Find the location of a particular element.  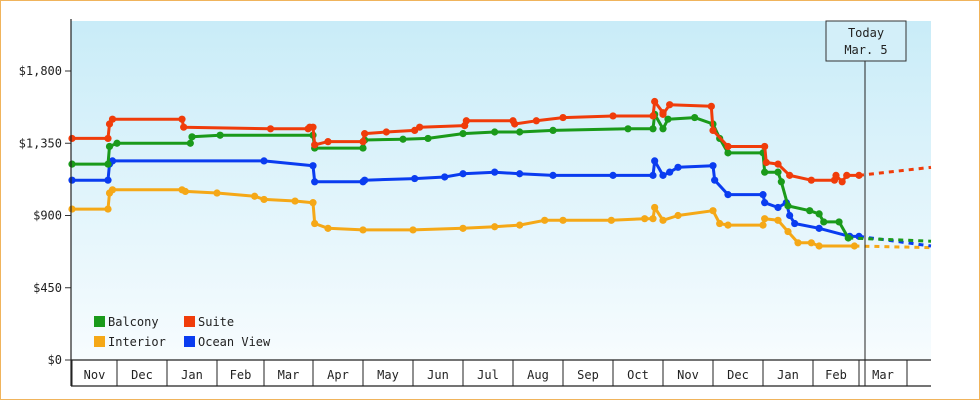

x-tick-label: Apr is located at coordinates (338, 375).